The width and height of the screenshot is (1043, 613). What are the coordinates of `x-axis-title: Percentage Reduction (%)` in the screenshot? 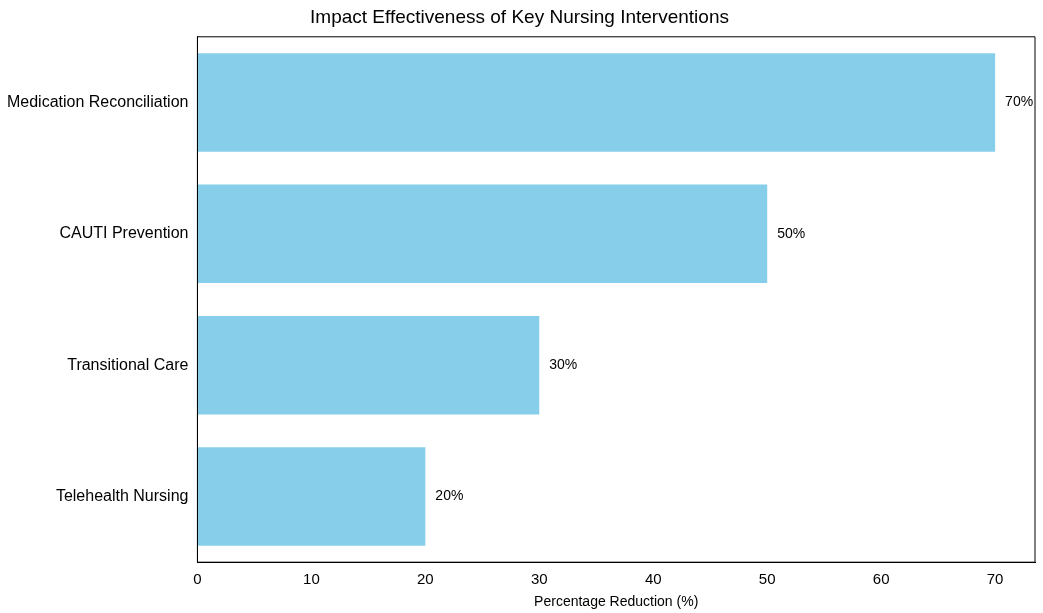 It's located at (616, 601).